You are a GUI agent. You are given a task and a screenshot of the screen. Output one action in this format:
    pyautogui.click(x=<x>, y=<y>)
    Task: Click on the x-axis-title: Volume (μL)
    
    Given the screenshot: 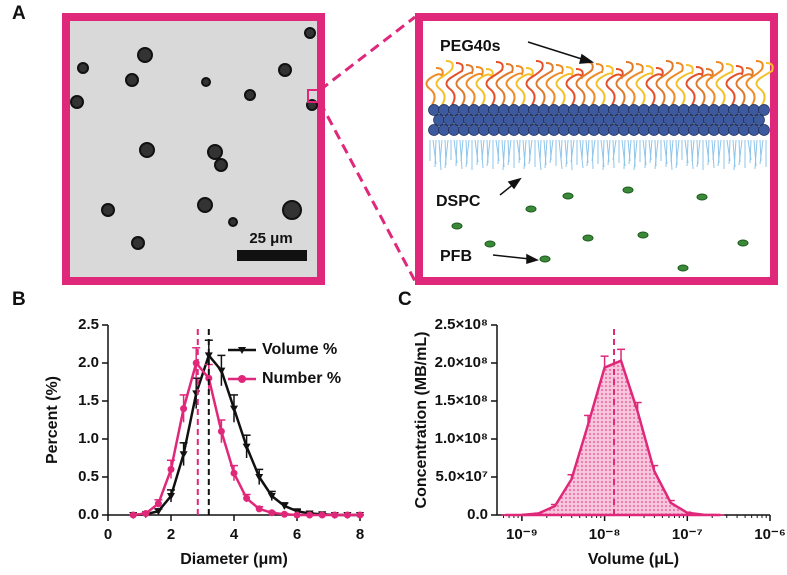 What is the action you would take?
    pyautogui.click(x=633, y=559)
    